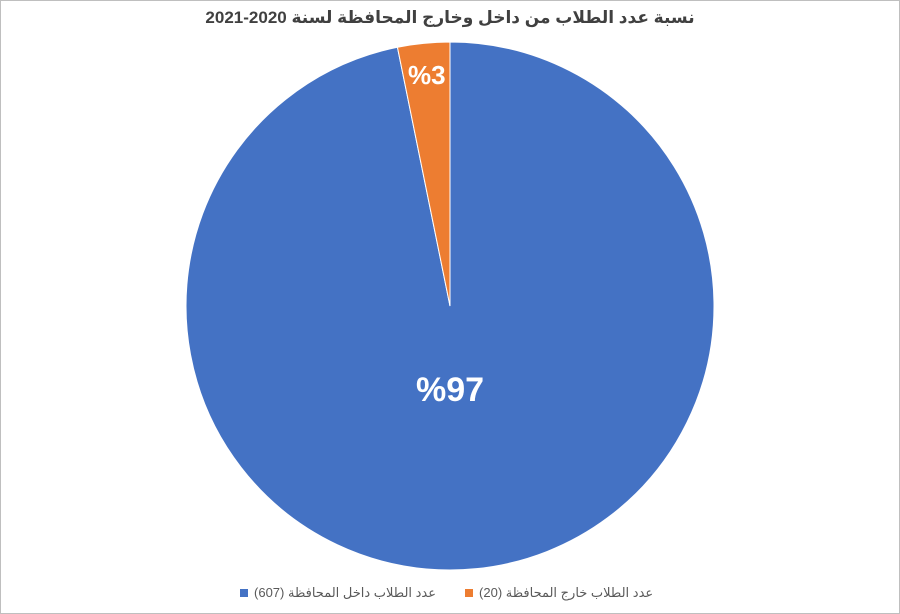  I want to click on legend-item-inside: عدد الطلاب داخل المحافظة (607), so click(338, 593).